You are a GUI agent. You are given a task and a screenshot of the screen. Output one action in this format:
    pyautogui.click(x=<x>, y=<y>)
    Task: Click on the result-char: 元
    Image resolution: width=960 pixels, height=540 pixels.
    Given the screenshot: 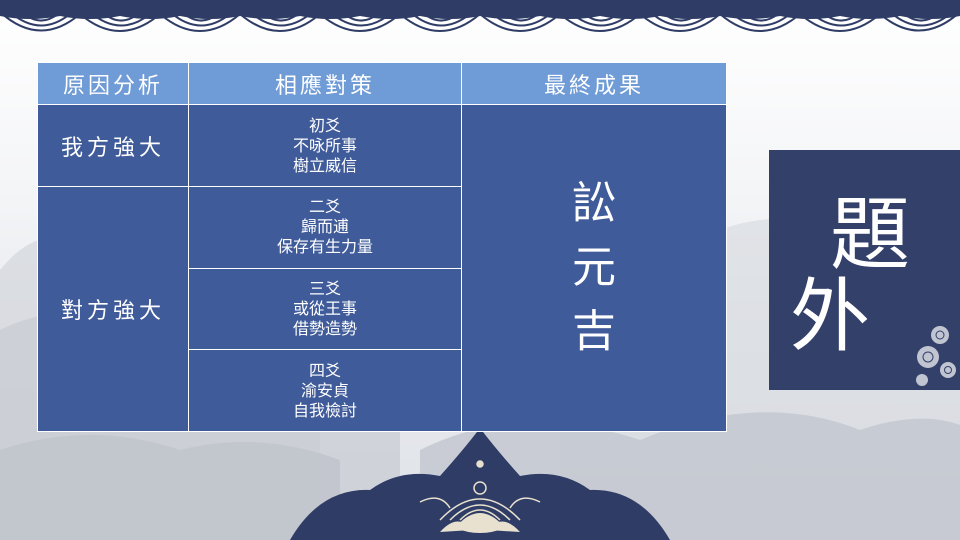 What is the action you would take?
    pyautogui.click(x=594, y=268)
    